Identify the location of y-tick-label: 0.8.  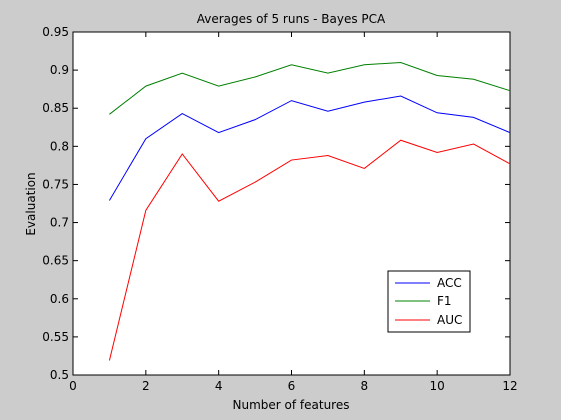
(59, 146).